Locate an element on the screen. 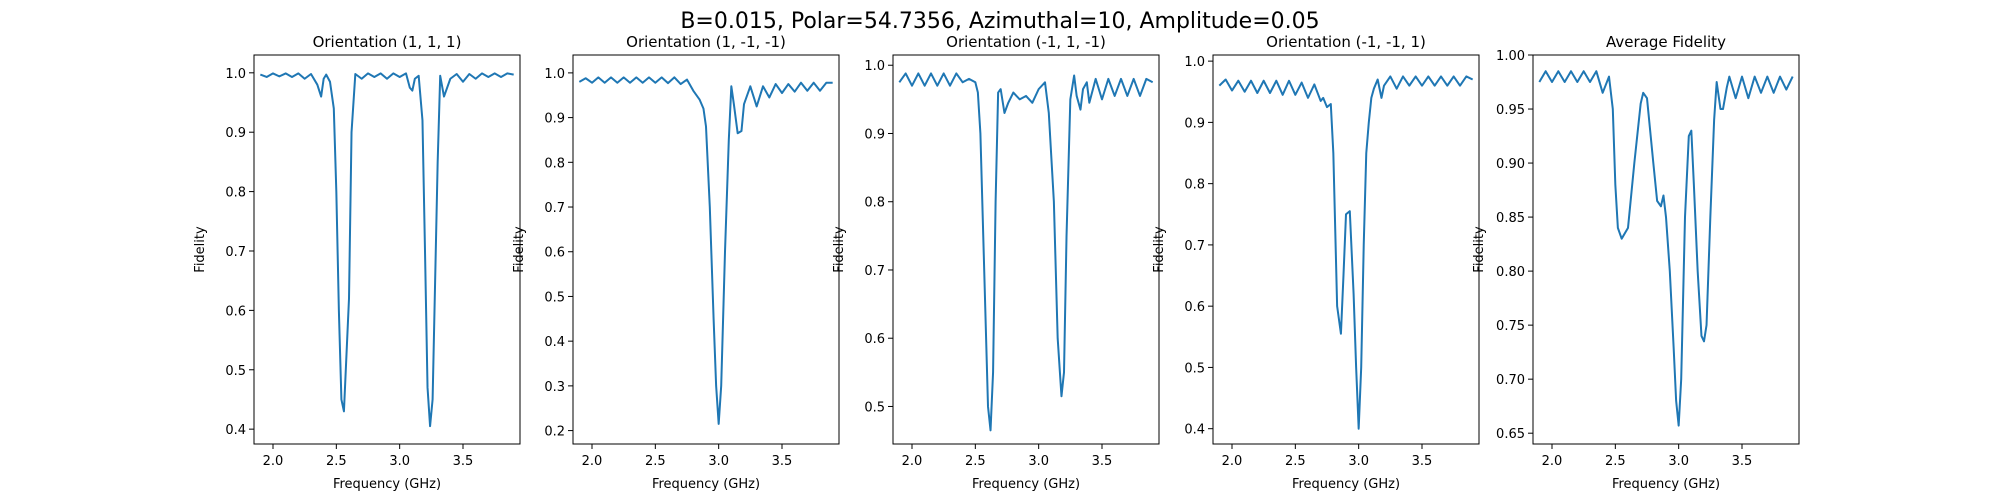 The width and height of the screenshot is (2000, 500). subplot-title: Average Fidelity is located at coordinates (1666, 42).